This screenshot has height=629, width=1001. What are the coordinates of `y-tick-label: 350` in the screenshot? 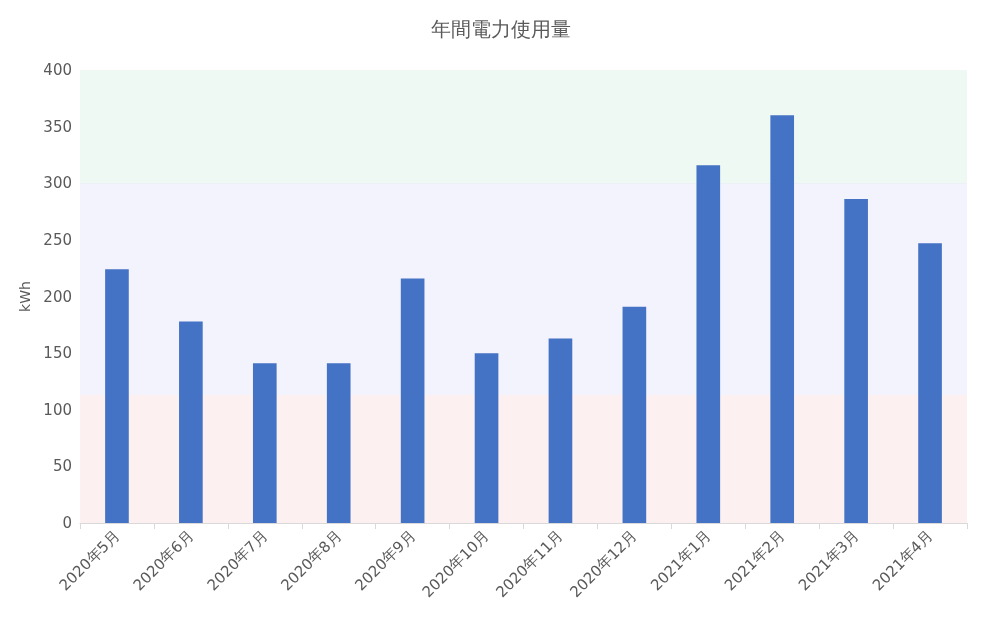 It's located at (57, 126).